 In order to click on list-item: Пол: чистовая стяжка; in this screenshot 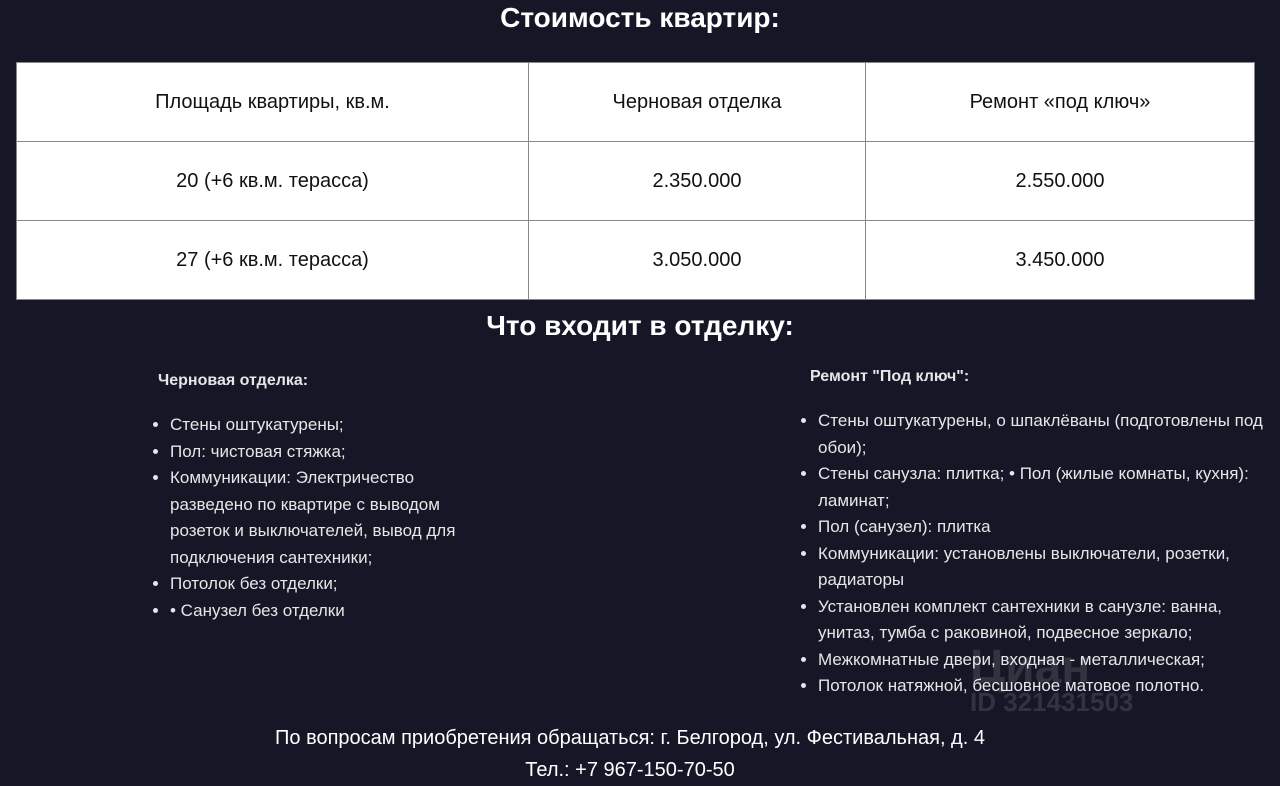, I will do `click(330, 452)`.